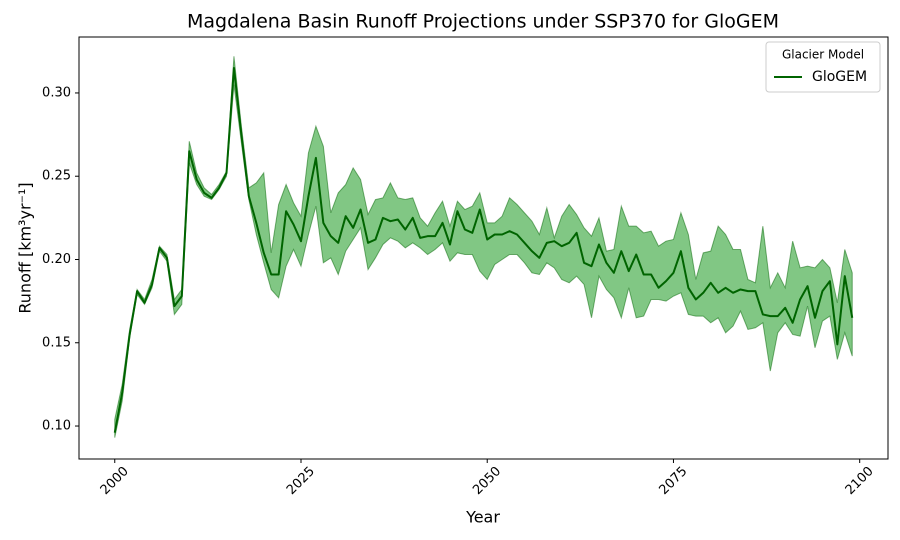 The width and height of the screenshot is (900, 540). I want to click on y-tick-label: 0.25, so click(56, 176).